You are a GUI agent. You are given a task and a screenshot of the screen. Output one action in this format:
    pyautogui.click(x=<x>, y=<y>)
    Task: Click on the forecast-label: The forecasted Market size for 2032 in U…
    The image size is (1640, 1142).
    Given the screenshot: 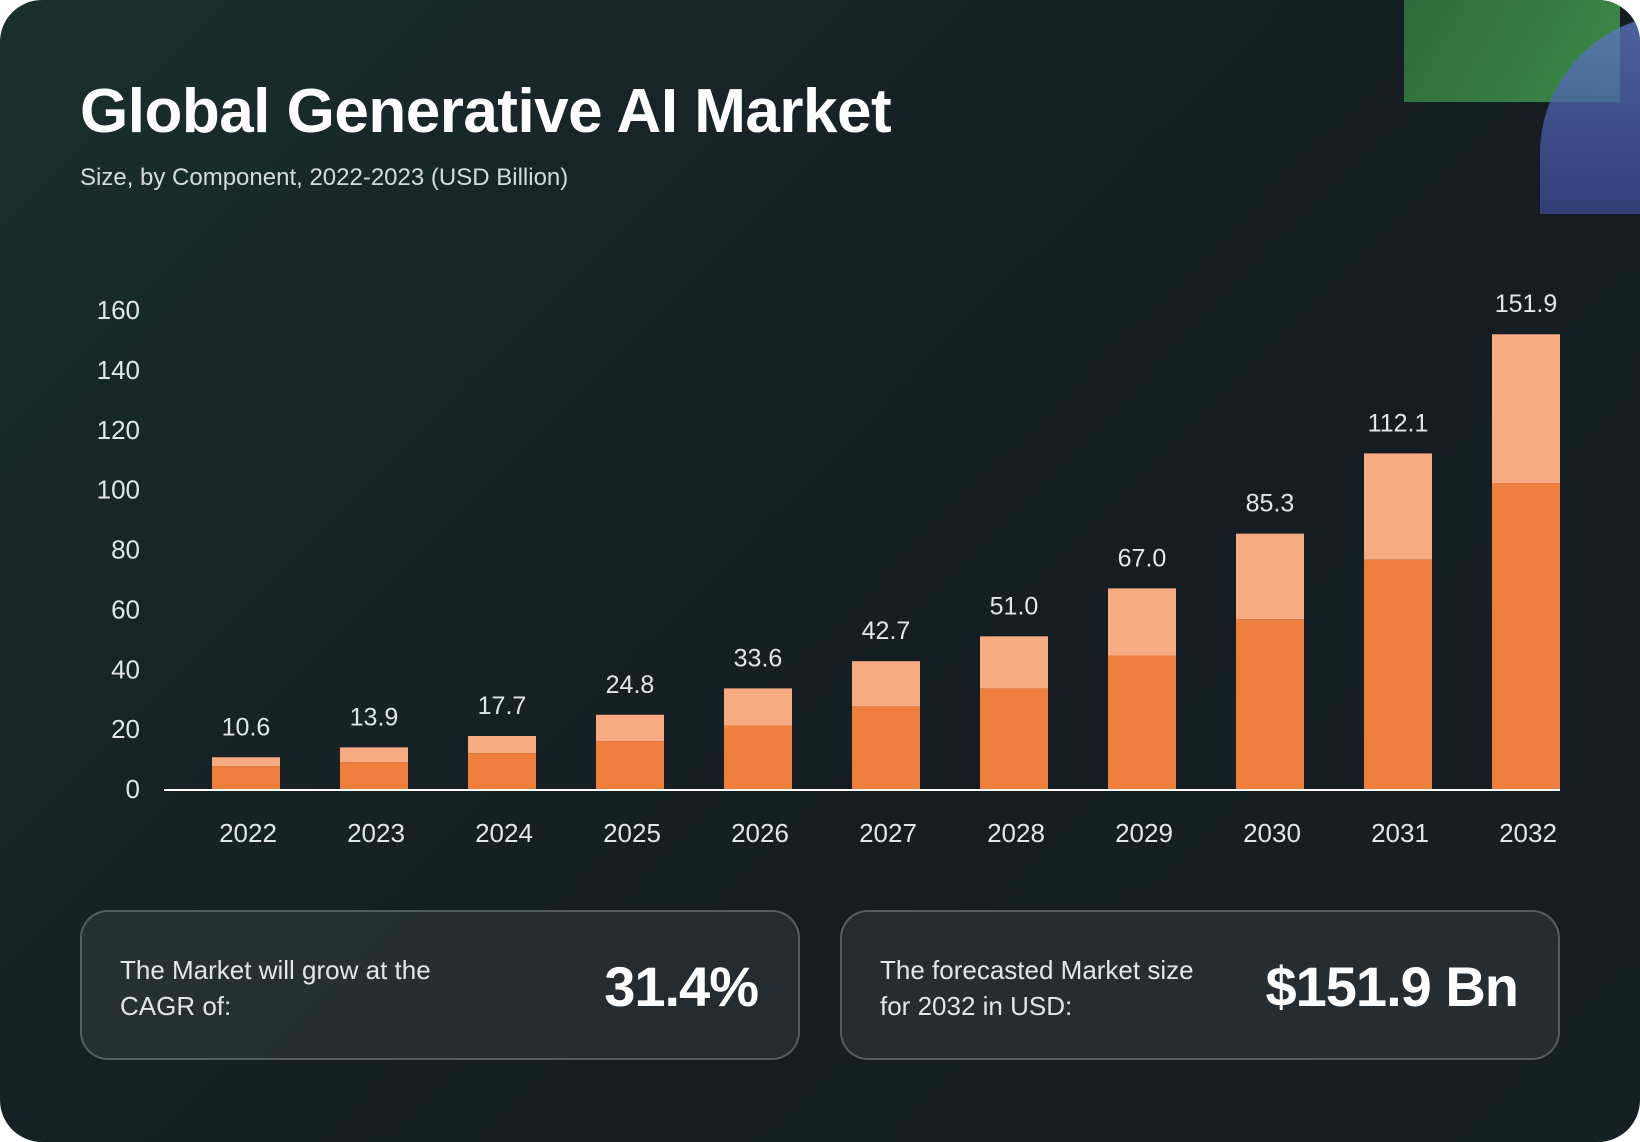 What is the action you would take?
    pyautogui.click(x=1037, y=988)
    